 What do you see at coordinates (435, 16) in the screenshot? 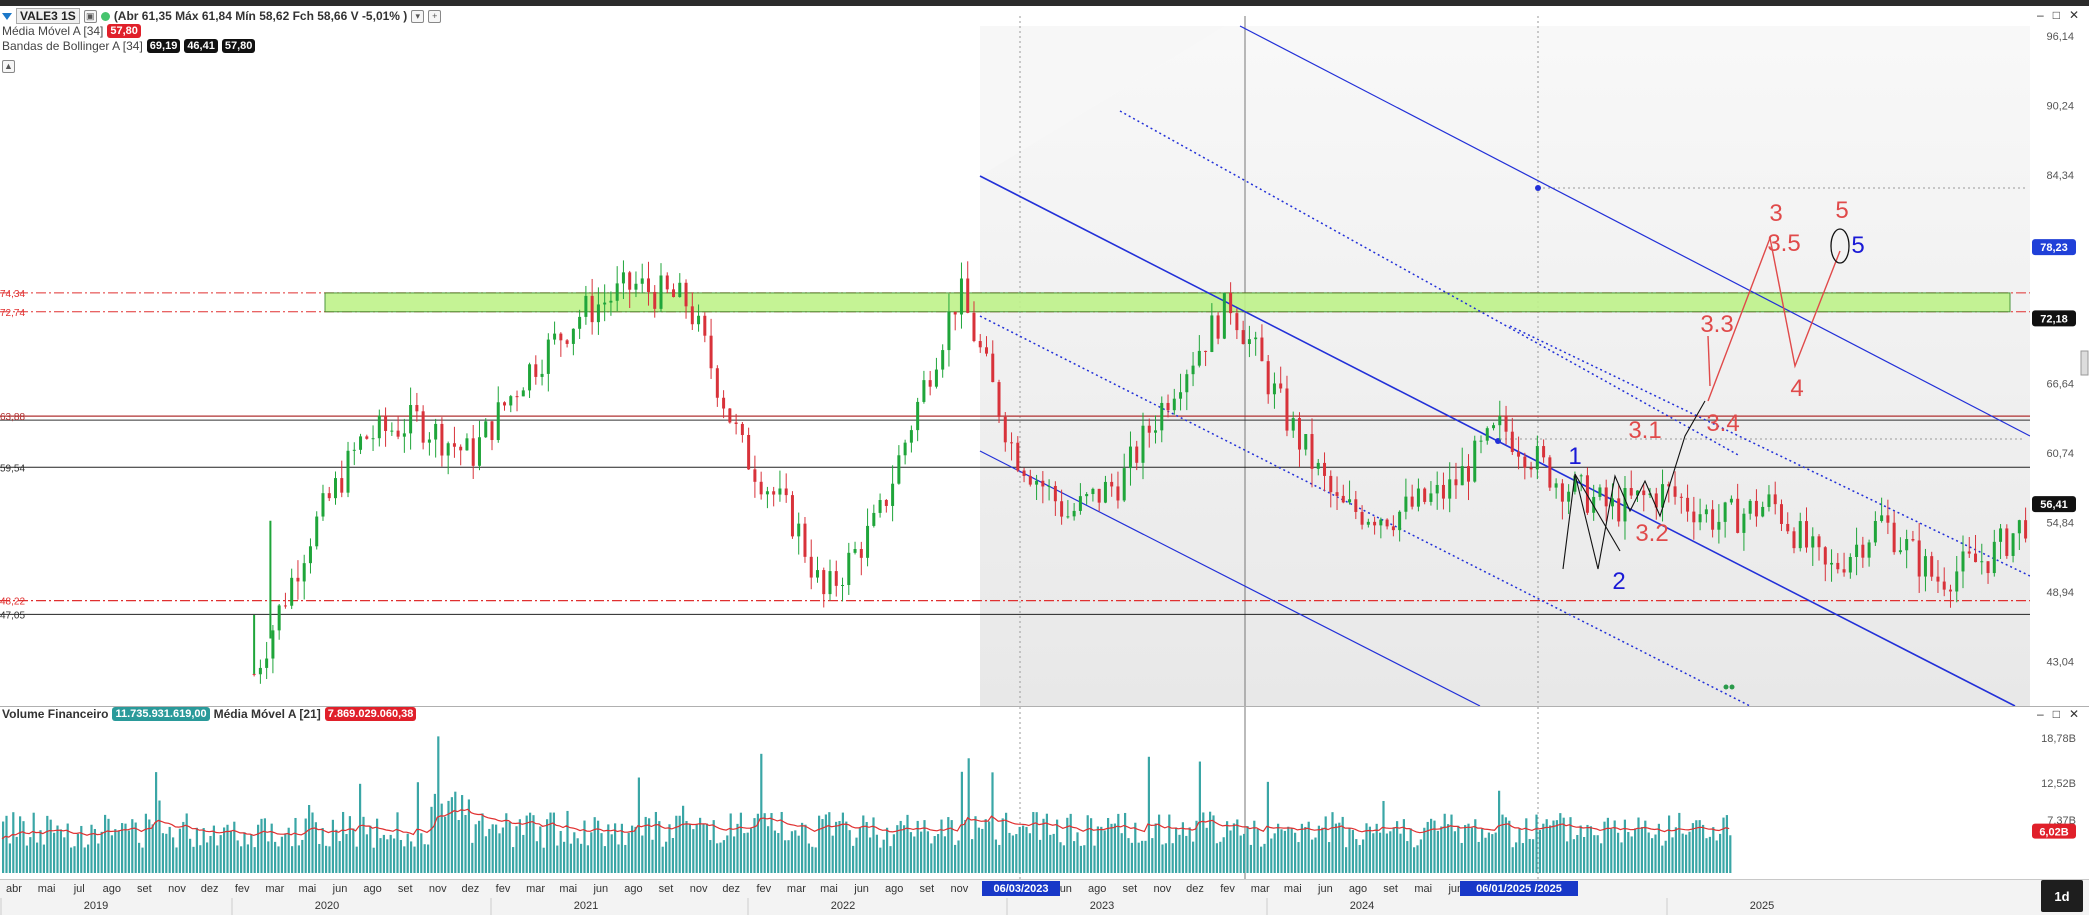
I see `add-icon: +` at bounding box center [435, 16].